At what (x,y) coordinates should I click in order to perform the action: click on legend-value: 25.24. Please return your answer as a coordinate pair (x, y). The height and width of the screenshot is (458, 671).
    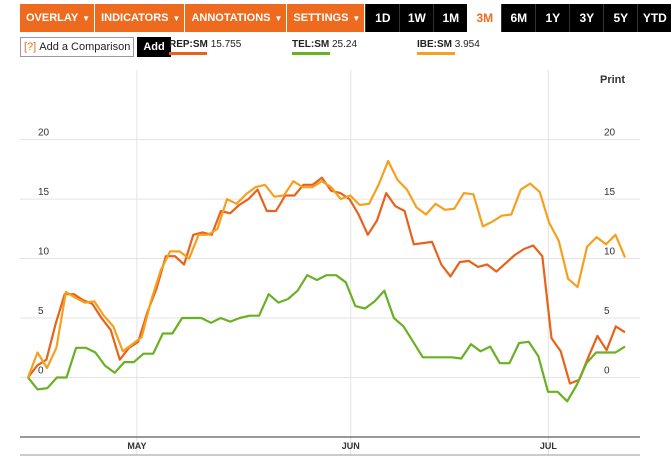
    Looking at the image, I should click on (345, 44).